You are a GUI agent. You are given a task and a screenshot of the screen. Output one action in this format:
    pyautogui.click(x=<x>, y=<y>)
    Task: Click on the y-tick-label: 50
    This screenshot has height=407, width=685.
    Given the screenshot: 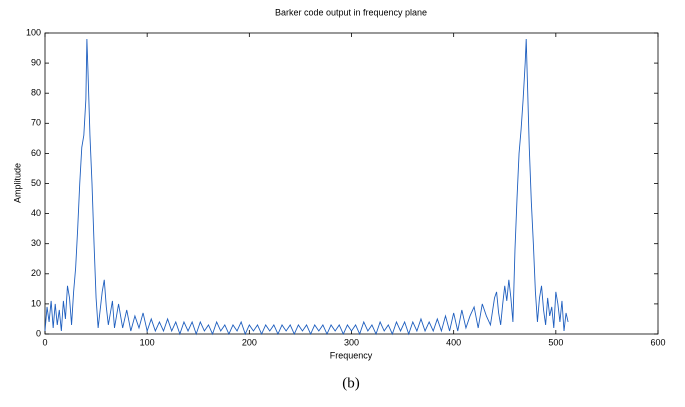 What is the action you would take?
    pyautogui.click(x=36, y=183)
    